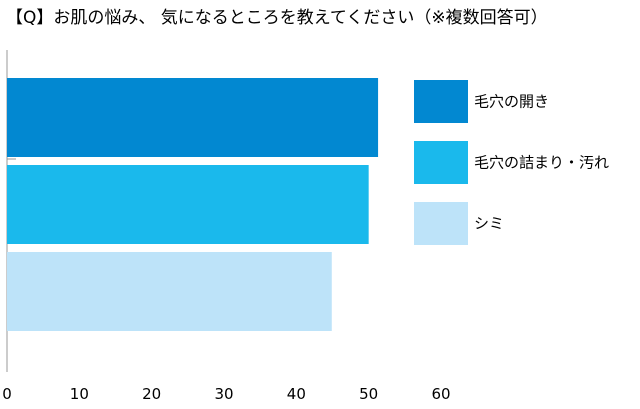 This screenshot has width=640, height=409. Describe the element at coordinates (151, 394) in the screenshot. I see `x-tick-label: 20` at that location.